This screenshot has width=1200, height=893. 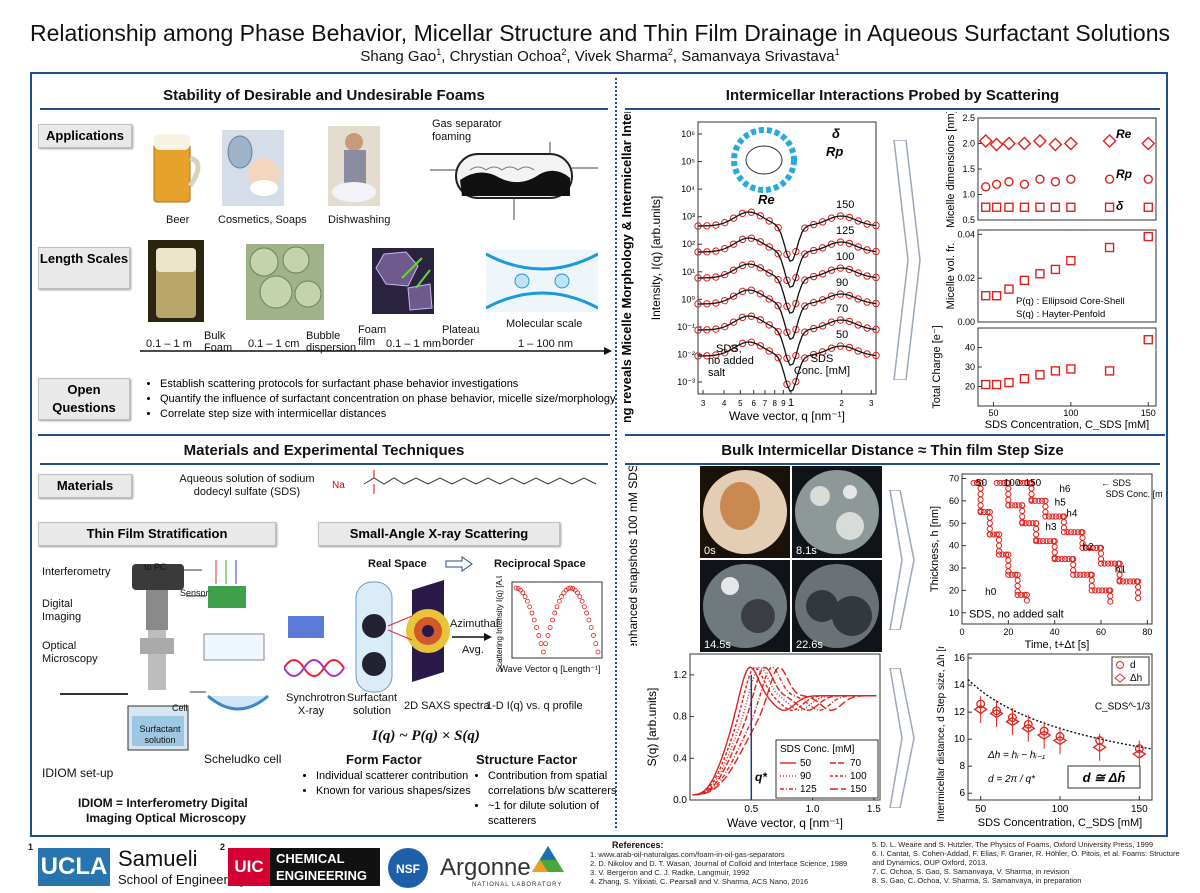 What do you see at coordinates (1061, 502) in the screenshot?
I see `thickness-step-label: h5` at bounding box center [1061, 502].